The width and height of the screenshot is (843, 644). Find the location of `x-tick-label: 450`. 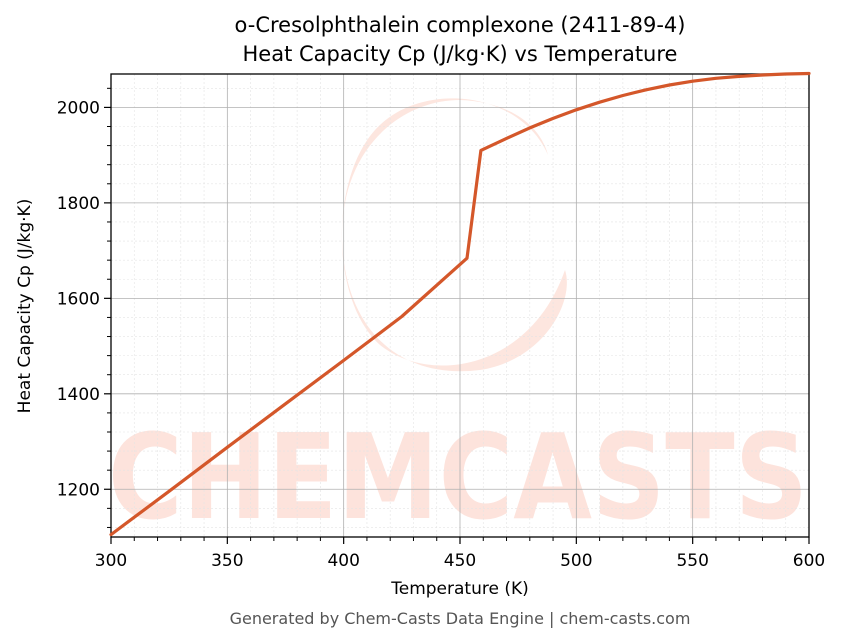

x-tick-label: 450 is located at coordinates (460, 561).